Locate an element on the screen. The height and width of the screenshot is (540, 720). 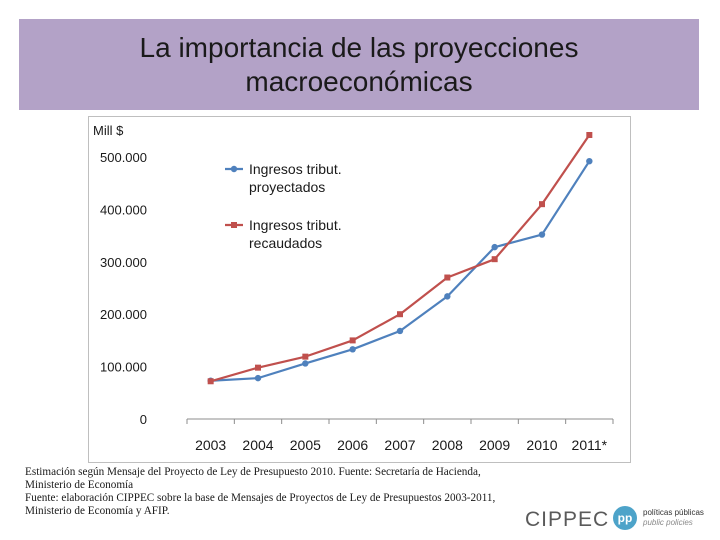
y-tick-label: 0 is located at coordinates (143, 419).